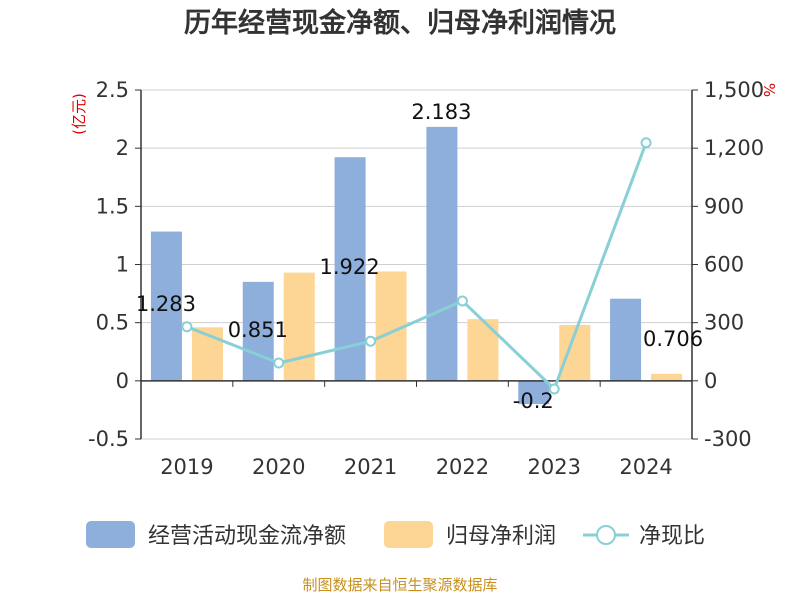  Describe the element at coordinates (728, 439) in the screenshot. I see `right-tick-label: -300` at that location.